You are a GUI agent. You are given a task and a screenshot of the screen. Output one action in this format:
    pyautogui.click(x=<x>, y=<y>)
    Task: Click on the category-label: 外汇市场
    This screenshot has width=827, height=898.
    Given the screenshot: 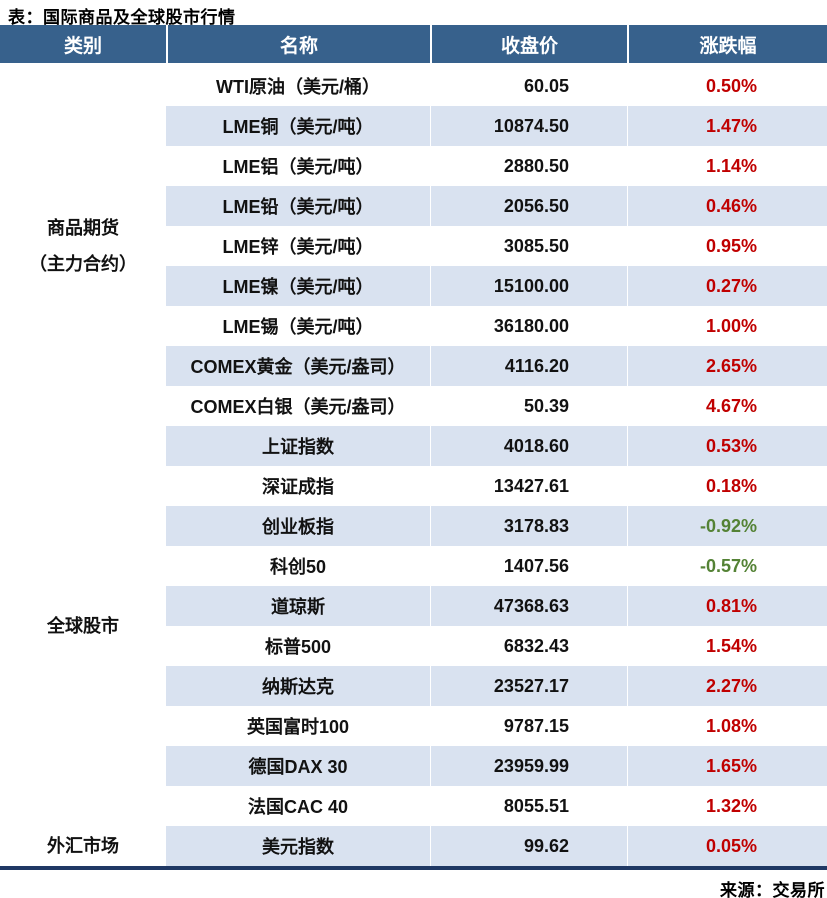 What is the action you would take?
    pyautogui.click(x=83, y=846)
    